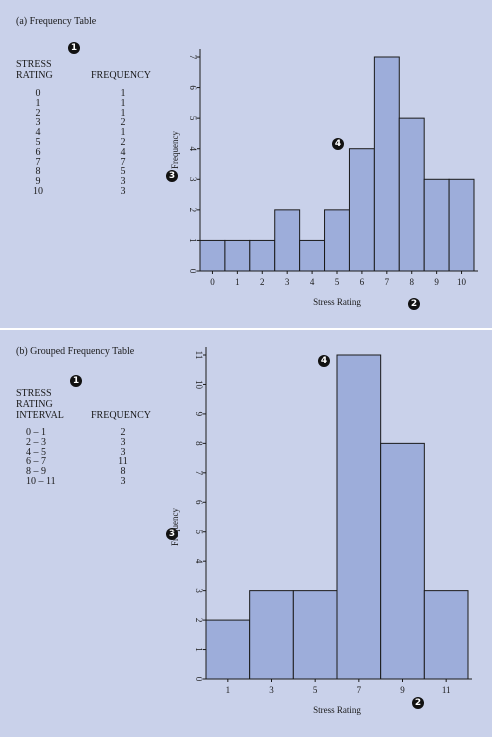 The width and height of the screenshot is (492, 737). What do you see at coordinates (36, 472) in the screenshot?
I see `table-b-interval-cell: 8 – 9` at bounding box center [36, 472].